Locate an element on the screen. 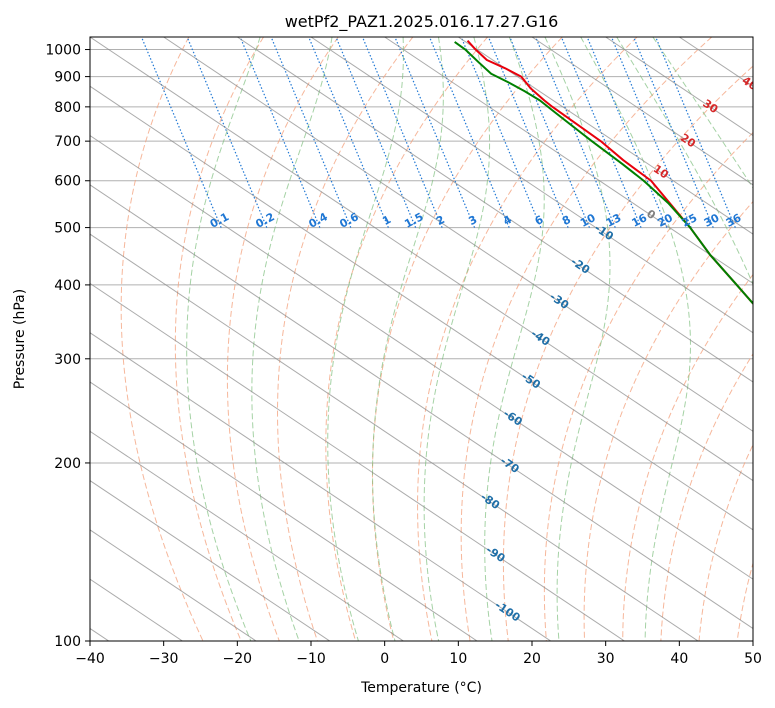  x-tick-label: −10 is located at coordinates (311, 659).